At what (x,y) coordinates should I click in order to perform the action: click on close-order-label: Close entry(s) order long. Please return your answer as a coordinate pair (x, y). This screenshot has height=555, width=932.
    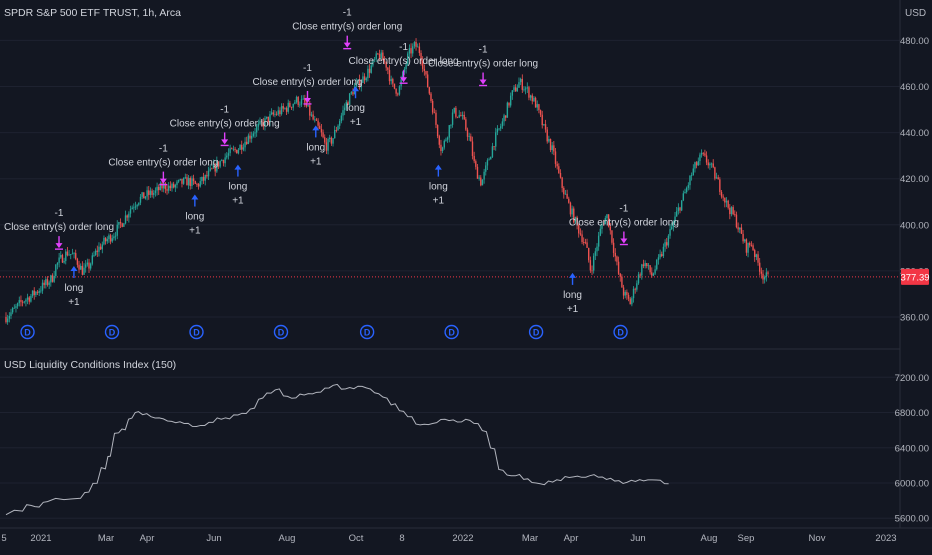
    Looking at the image, I should click on (163, 163).